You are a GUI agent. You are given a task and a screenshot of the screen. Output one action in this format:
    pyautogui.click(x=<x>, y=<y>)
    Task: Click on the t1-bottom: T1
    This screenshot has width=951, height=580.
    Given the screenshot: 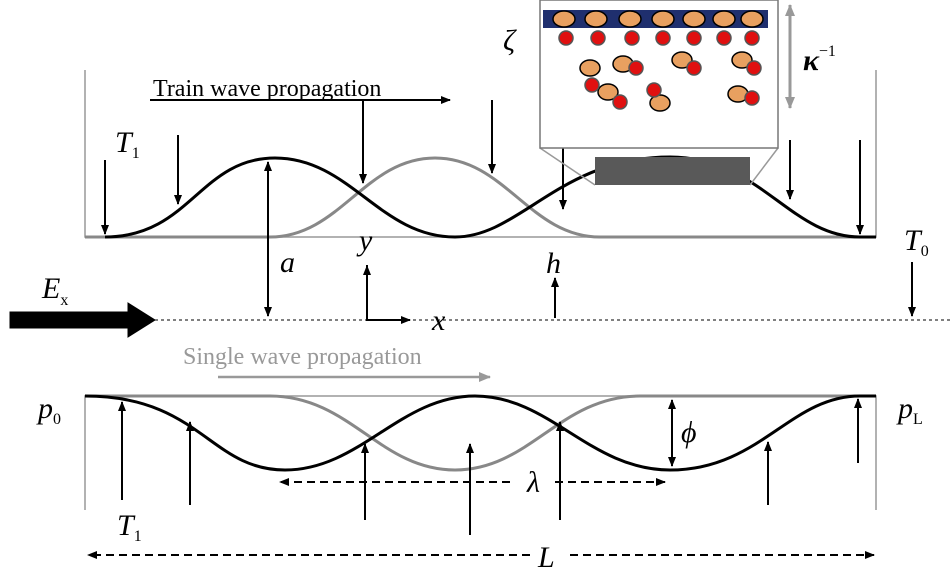 What is the action you would take?
    pyautogui.click(x=129, y=527)
    